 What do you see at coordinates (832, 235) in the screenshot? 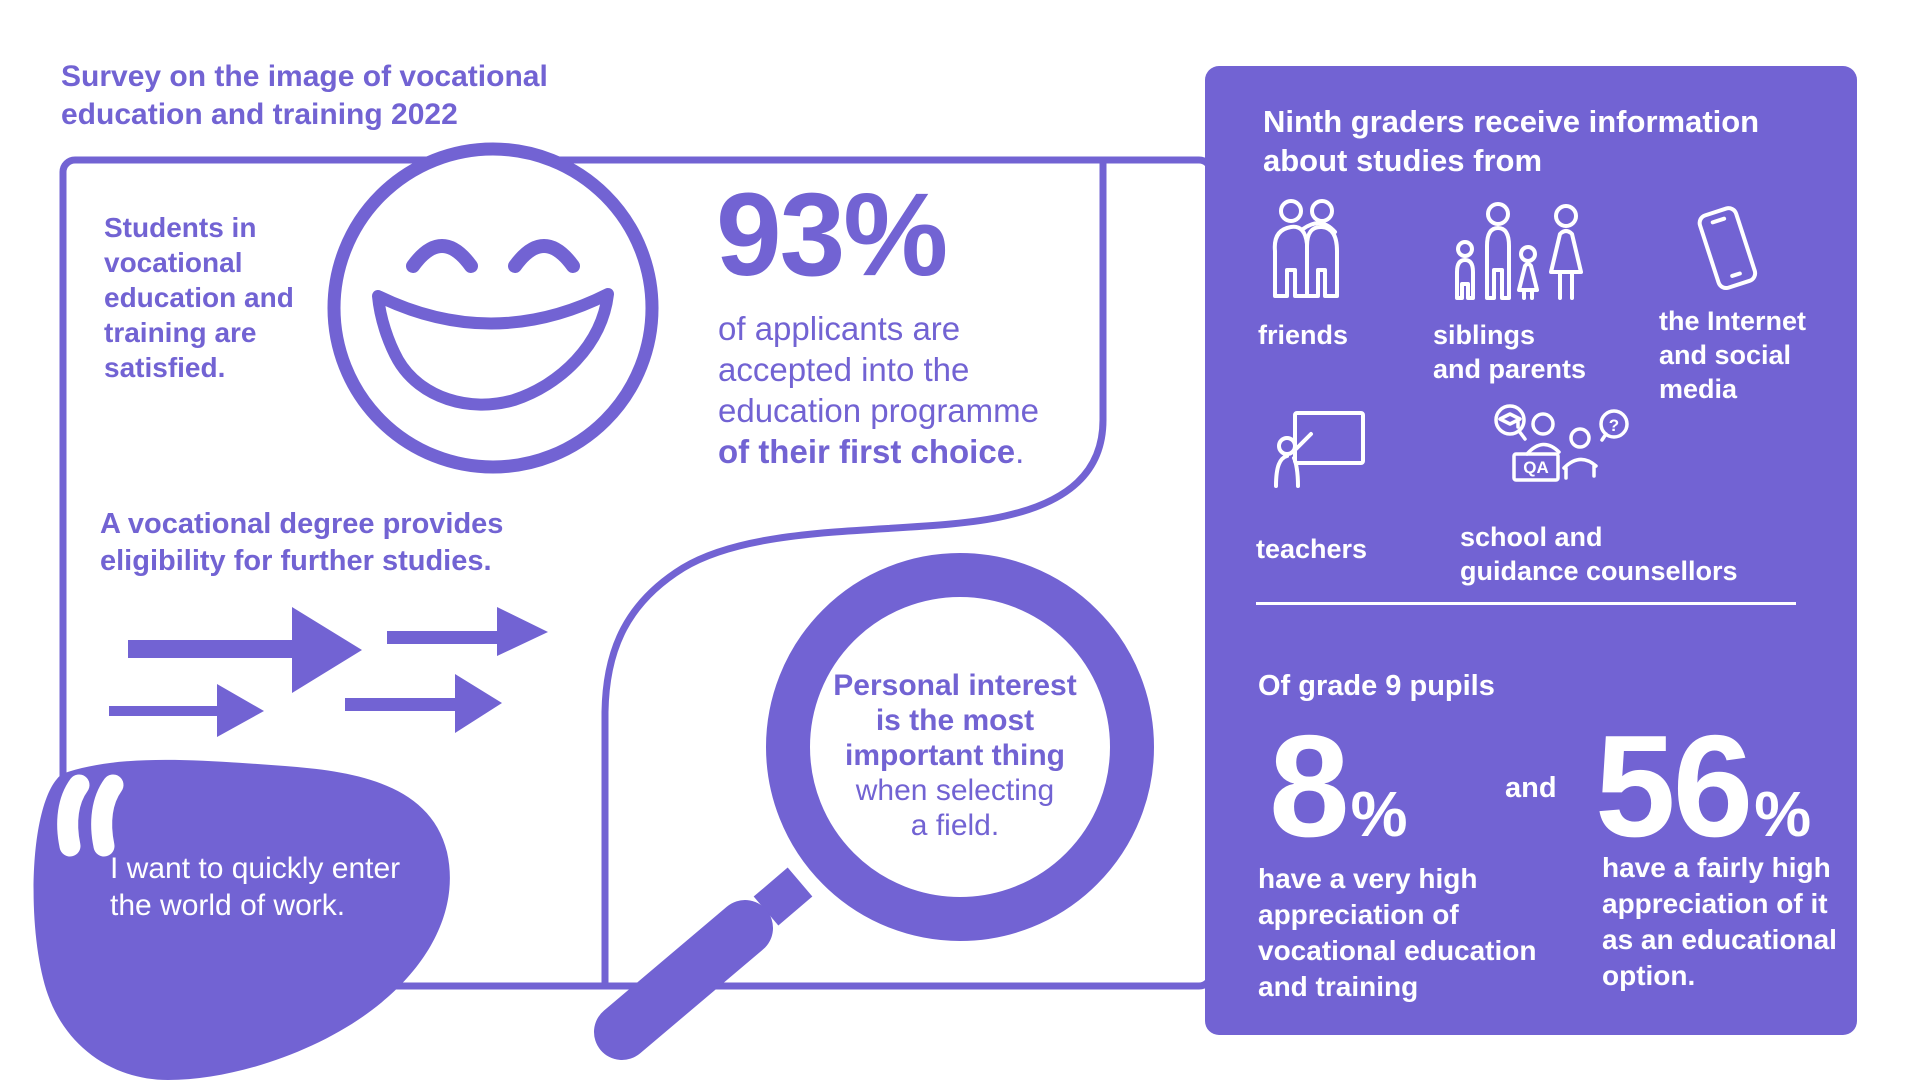
I see `stat-93-percent: 93%` at bounding box center [832, 235].